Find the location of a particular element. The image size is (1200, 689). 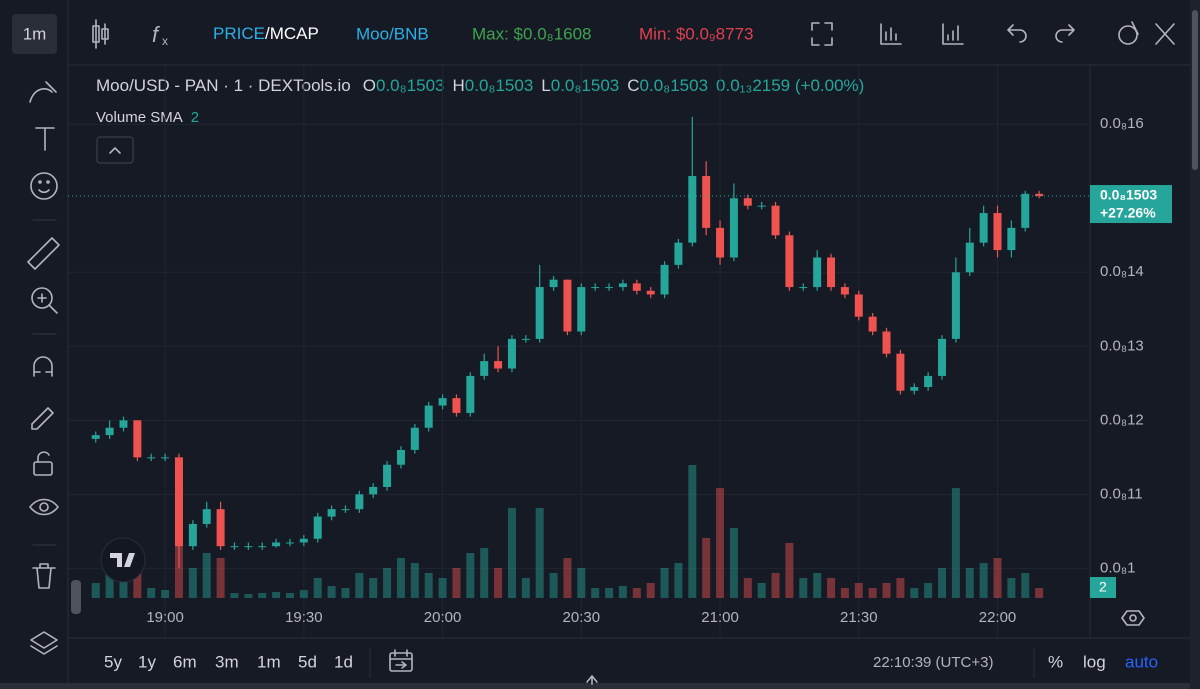

collapse-icon is located at coordinates (115, 150).